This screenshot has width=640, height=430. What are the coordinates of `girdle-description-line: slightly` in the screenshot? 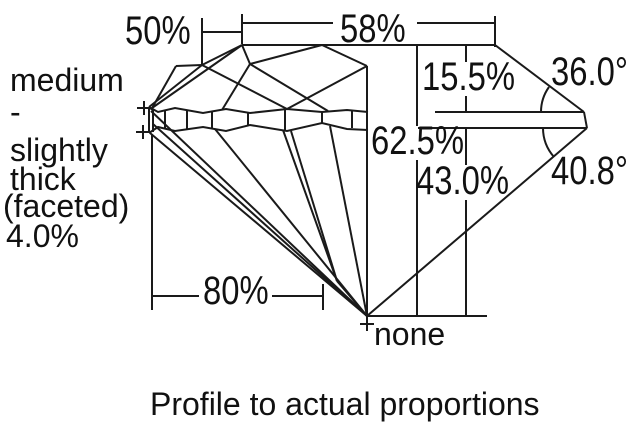 It's located at (59, 150).